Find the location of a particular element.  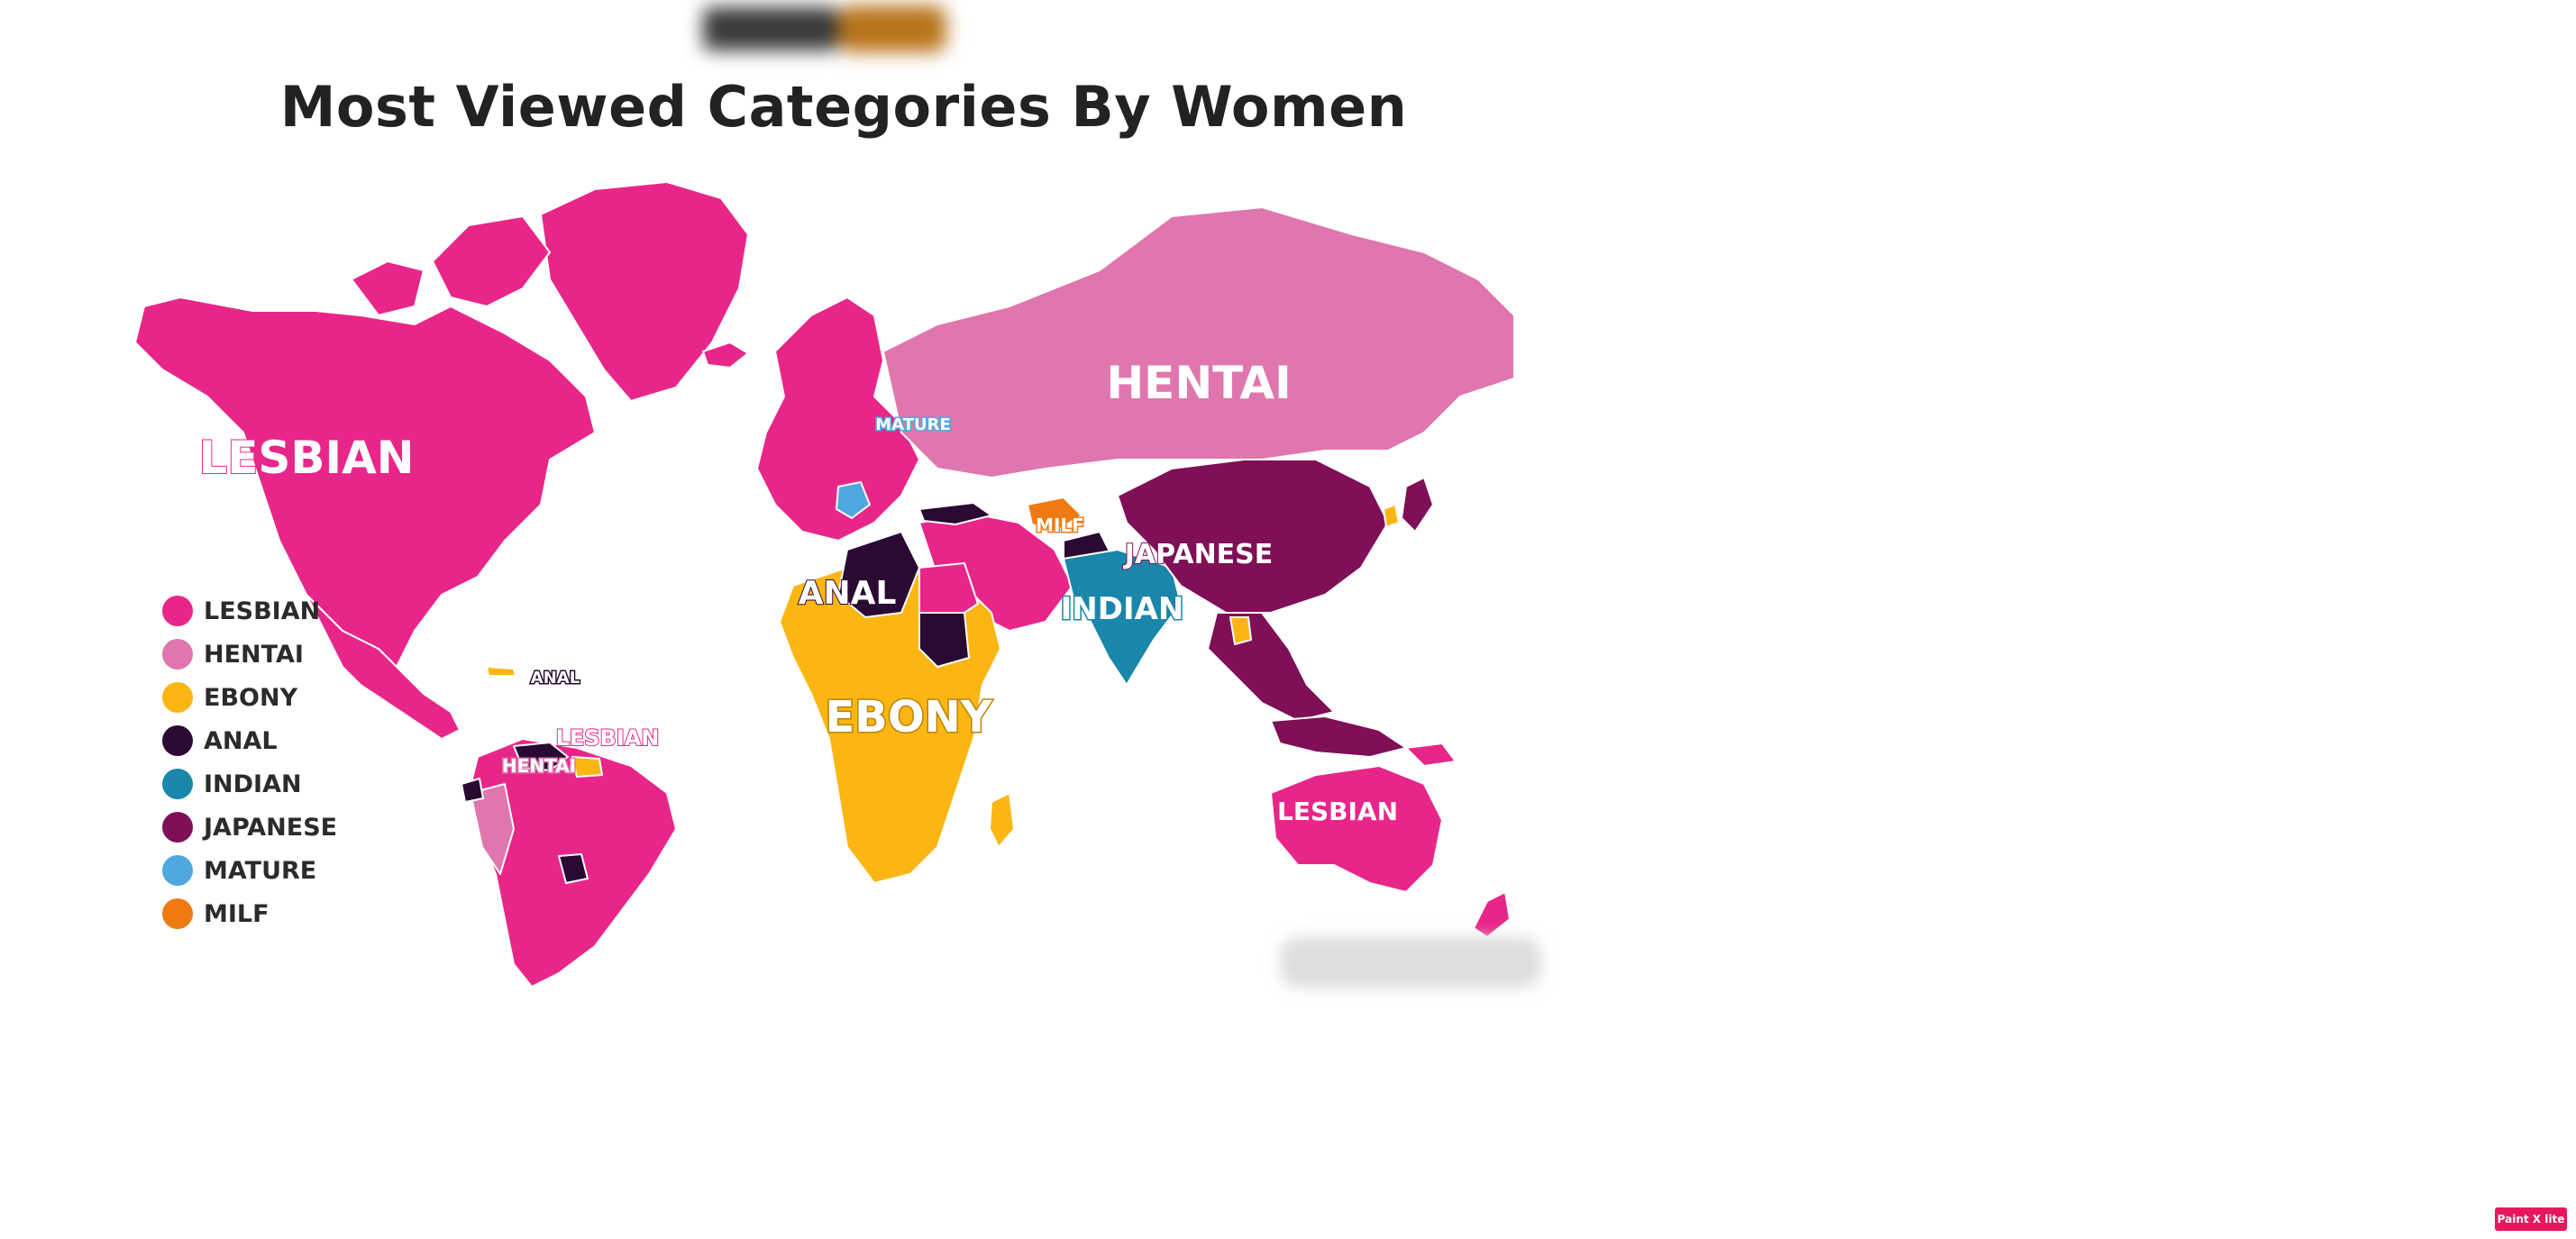

blurred-footer is located at coordinates (1410, 963).